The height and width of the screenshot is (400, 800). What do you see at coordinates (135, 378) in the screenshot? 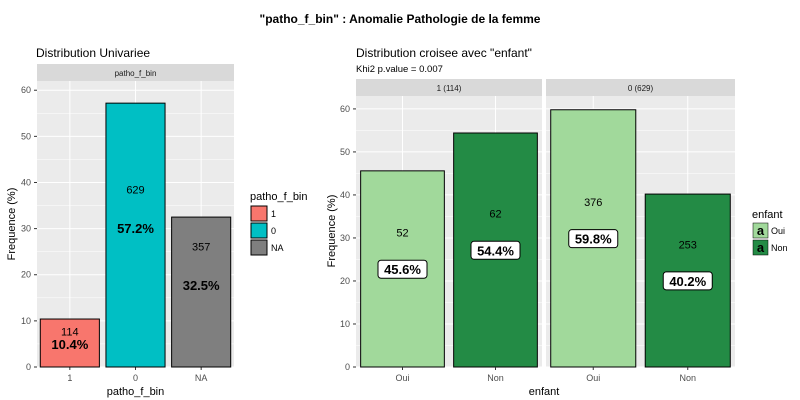
I see `x-tick-label: 0` at bounding box center [135, 378].